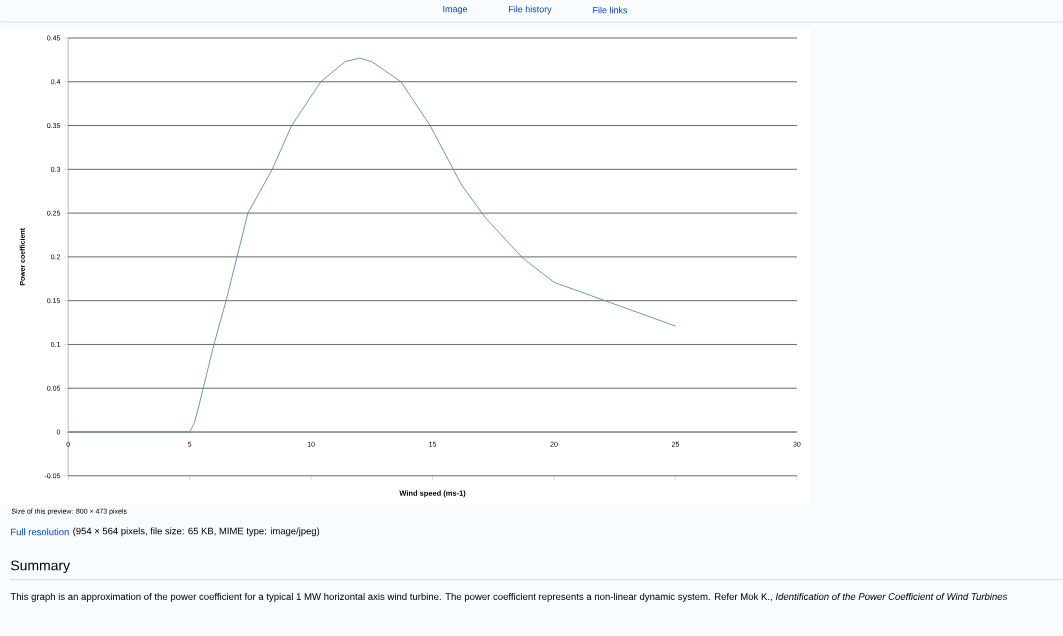  I want to click on text: This graph is an approximation of the power coefficient for a typical 1 MW horizontal axis wind turbine. The power coefficient represents a non-linear dynamic system. Refer Mok K., Identification of the Power Coefficient of Wind Turbines, so click(509, 597).